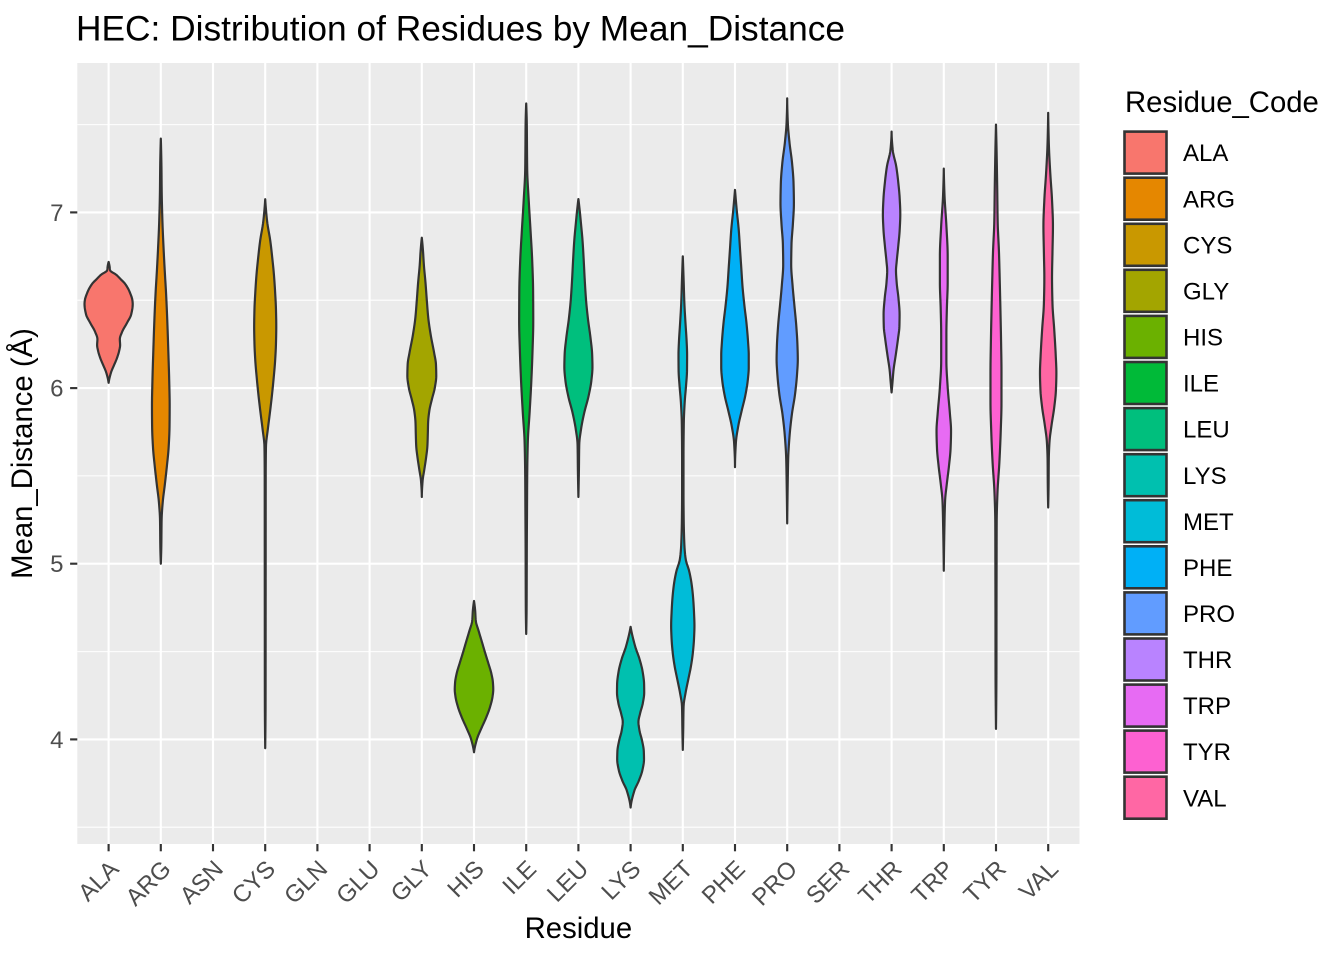  I want to click on svg-text: PHE, so click(1207, 568).